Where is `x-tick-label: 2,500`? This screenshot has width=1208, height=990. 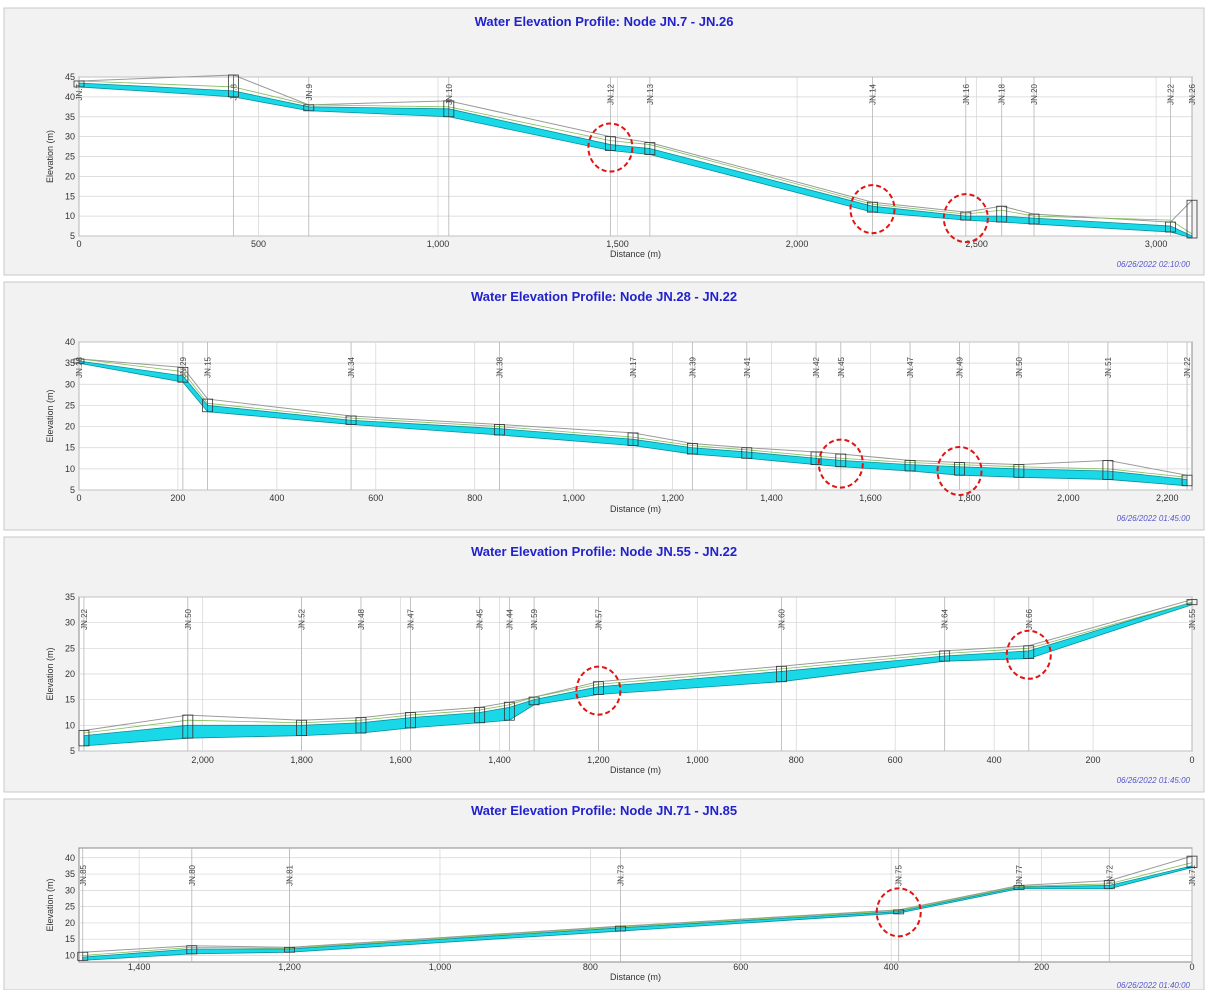
x-tick-label: 2,500 is located at coordinates (976, 244).